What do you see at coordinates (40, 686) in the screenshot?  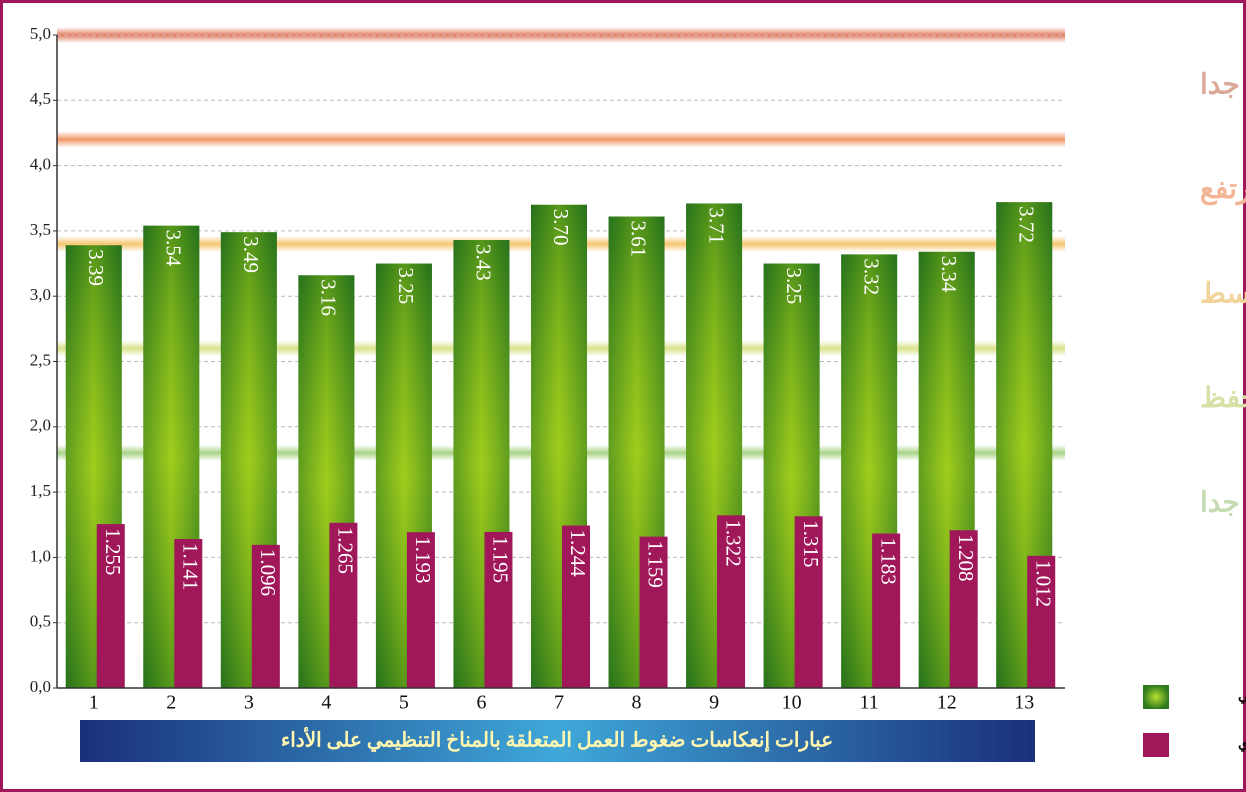 I see `y-tick-label: 0,0` at bounding box center [40, 686].